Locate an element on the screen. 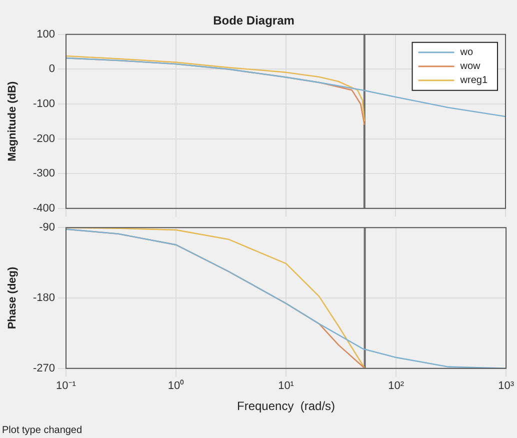  y-tick-label: 100 is located at coordinates (45, 34).